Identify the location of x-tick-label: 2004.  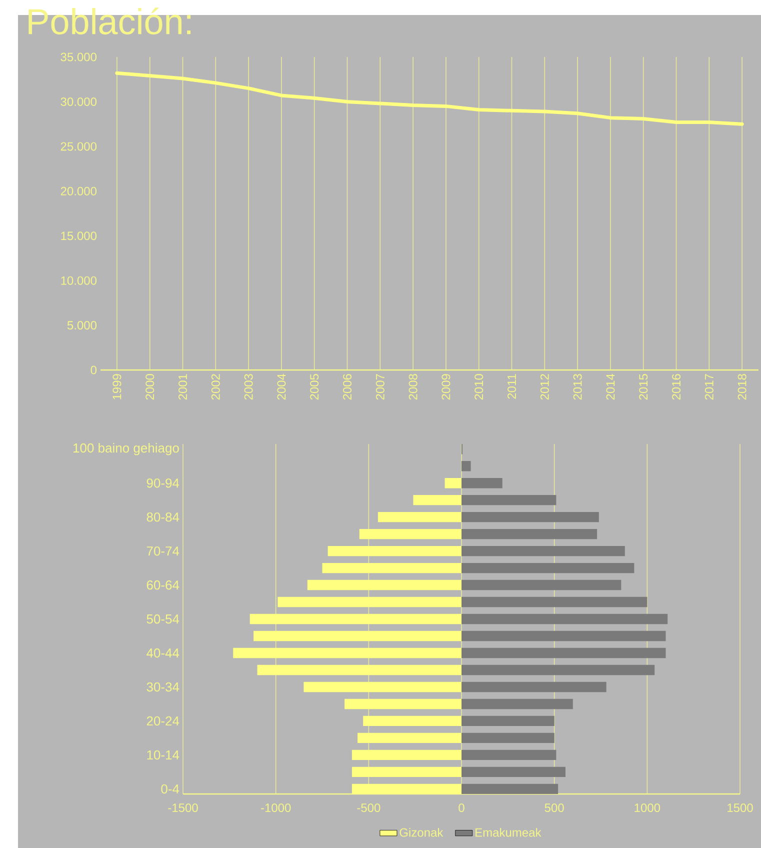
(281, 387).